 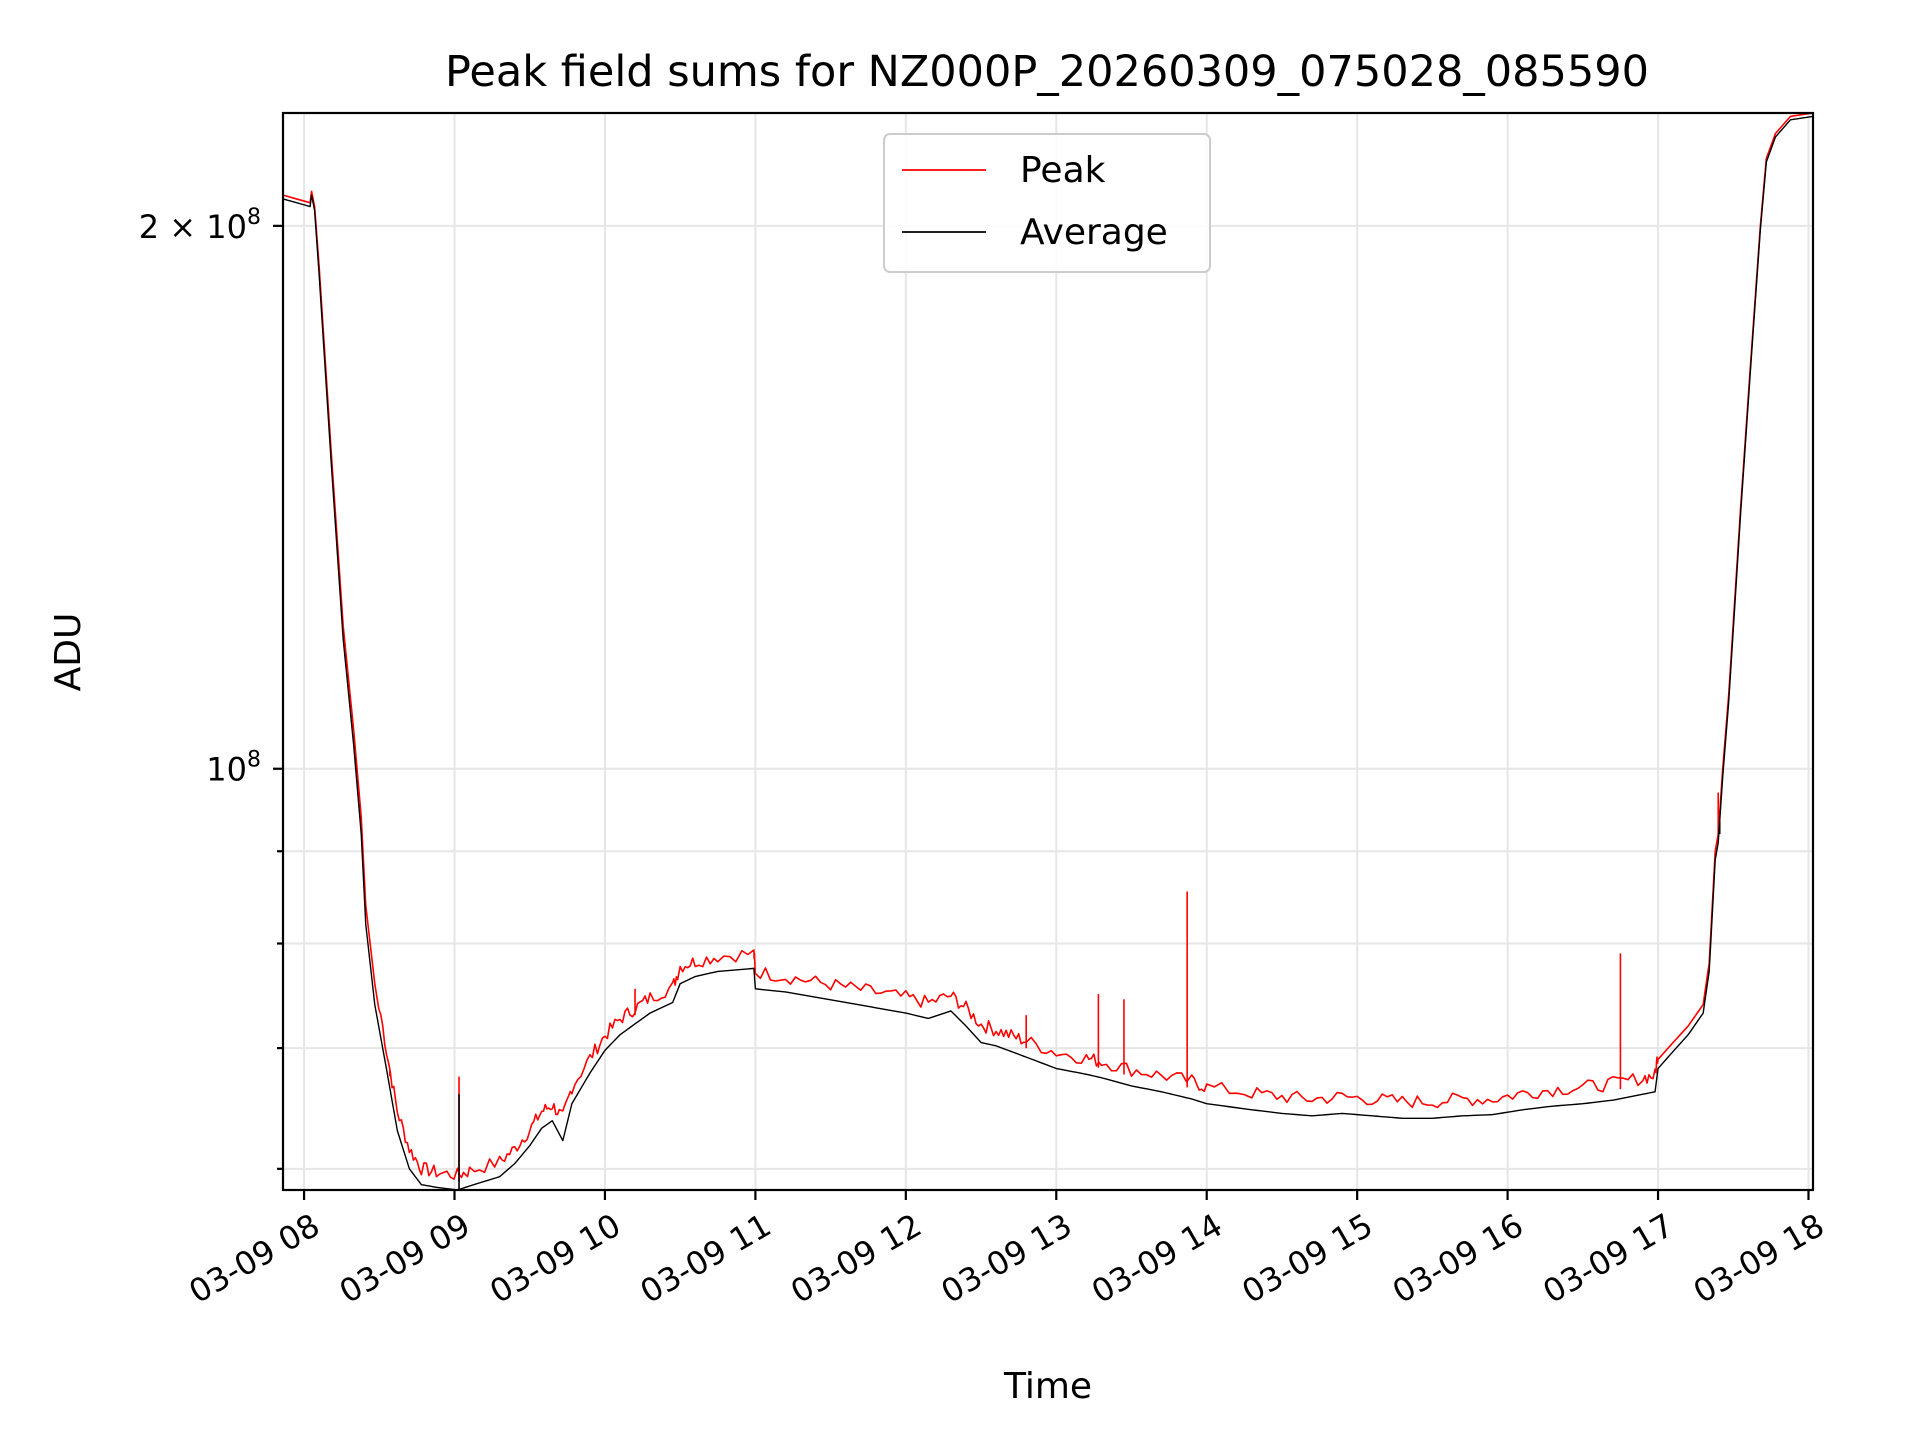 I want to click on legend: Peak Average, so click(x=1047, y=203).